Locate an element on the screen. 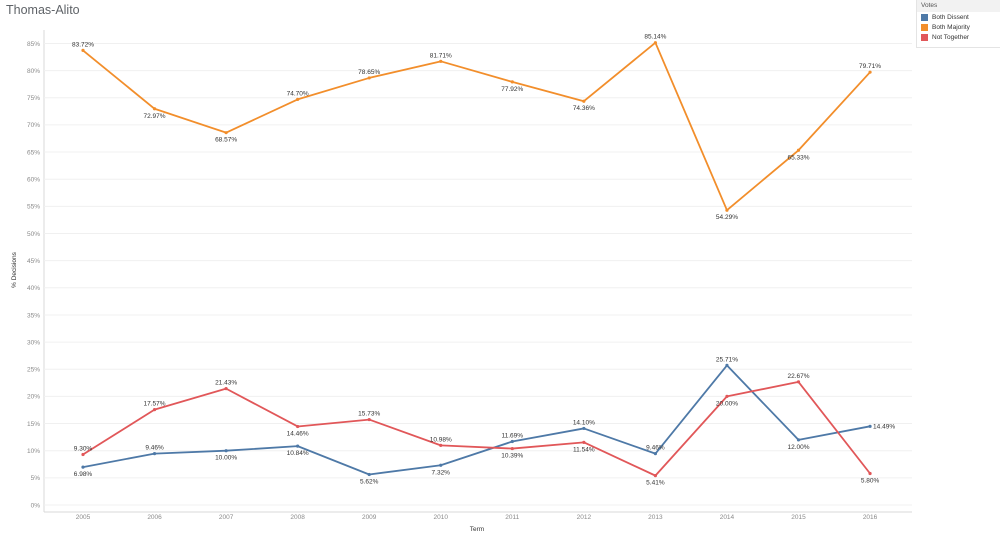  y-tick-label: 70% is located at coordinates (33, 125).